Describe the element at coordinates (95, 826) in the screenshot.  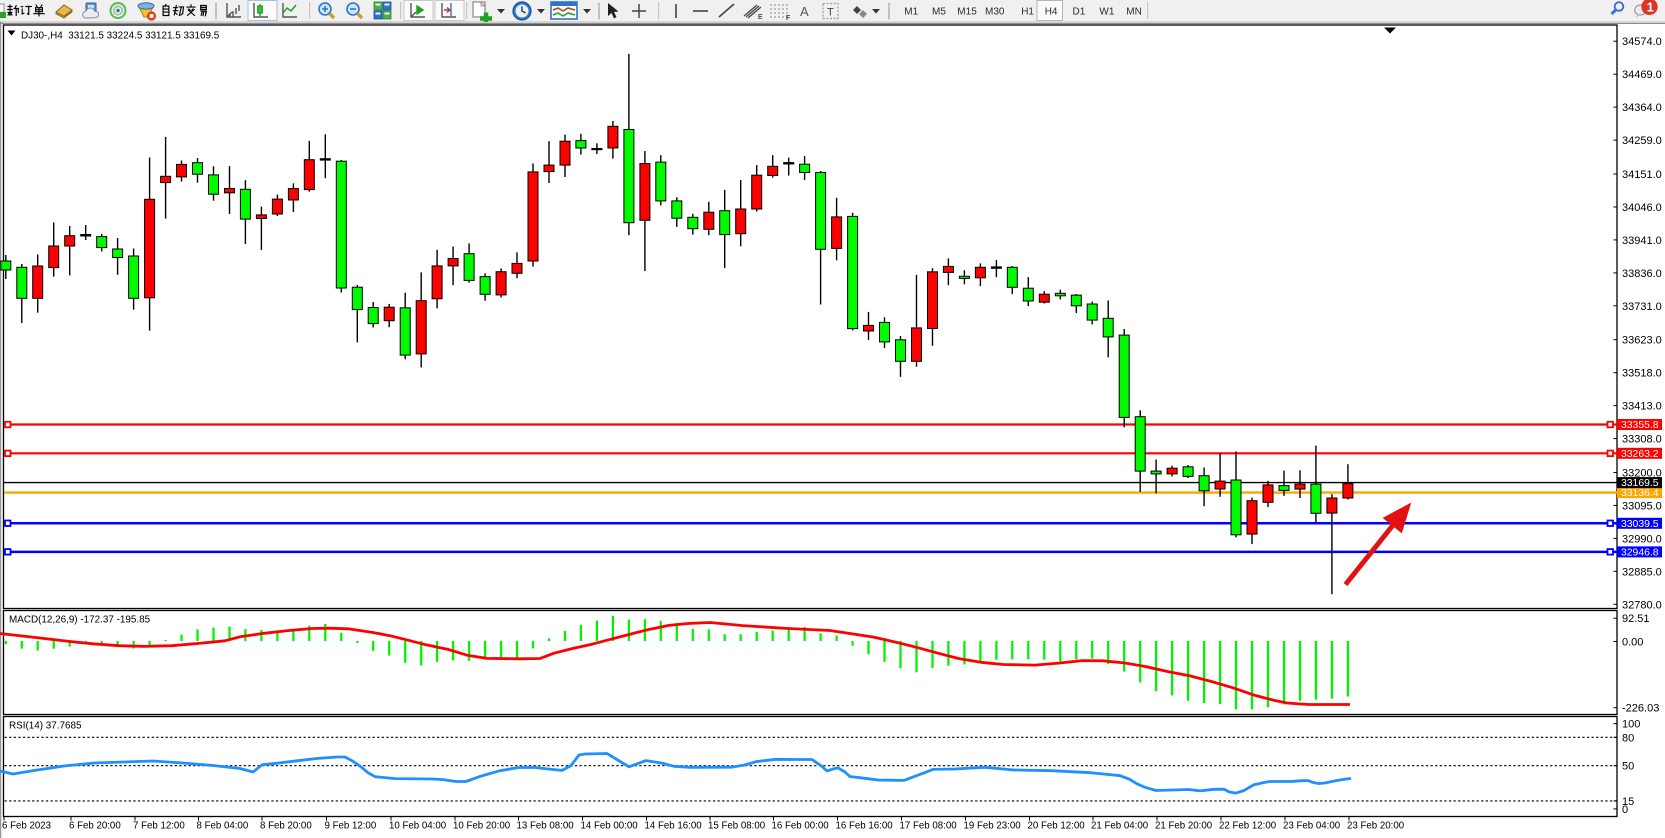
I see `svg-text: 6 Feb 20:00` at that location.